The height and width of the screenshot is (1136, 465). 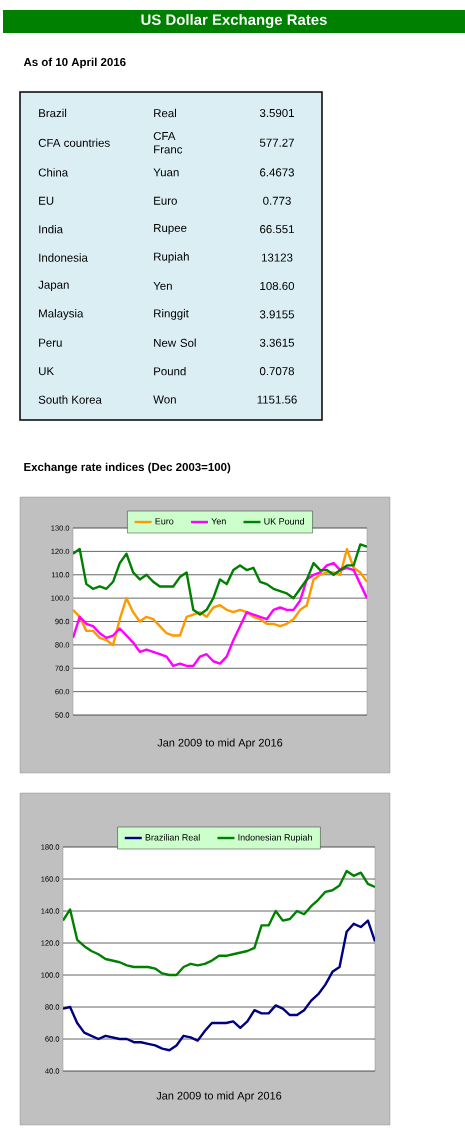 What do you see at coordinates (162, 285) in the screenshot?
I see `text: Yen` at bounding box center [162, 285].